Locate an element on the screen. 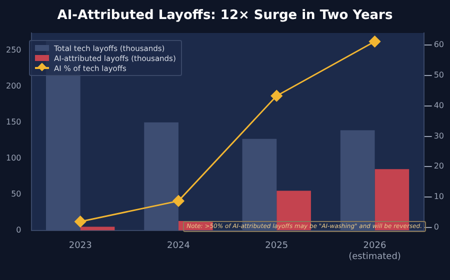 The height and width of the screenshot is (280, 450). x-tick-label: 2023 is located at coordinates (80, 246).